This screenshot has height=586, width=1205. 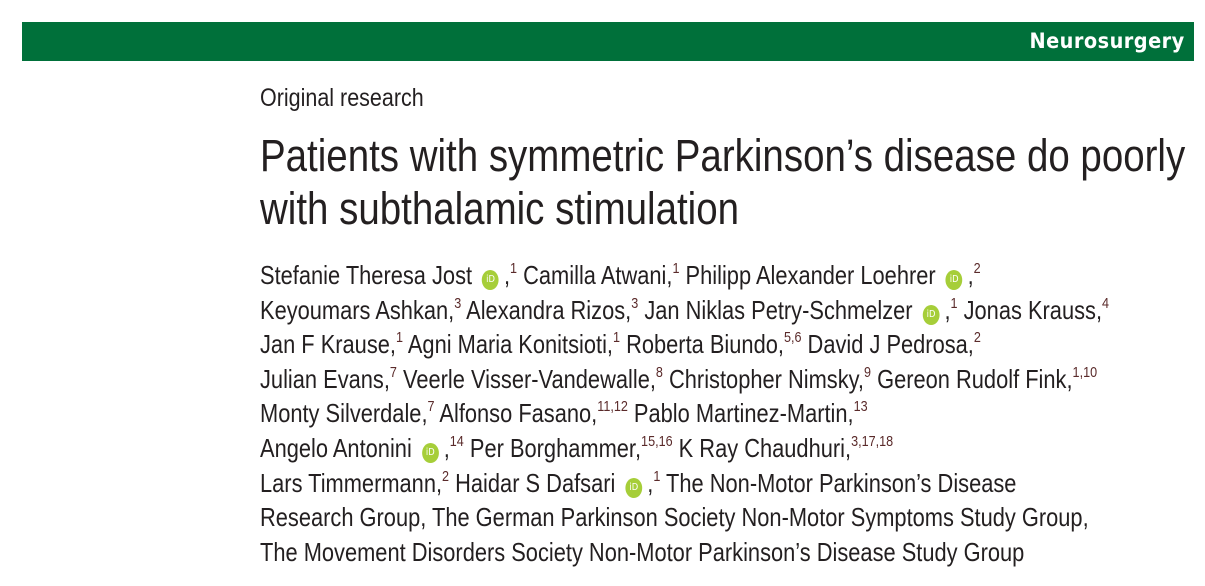 What do you see at coordinates (763, 378) in the screenshot?
I see `author-name: Christopher Nimsky` at bounding box center [763, 378].